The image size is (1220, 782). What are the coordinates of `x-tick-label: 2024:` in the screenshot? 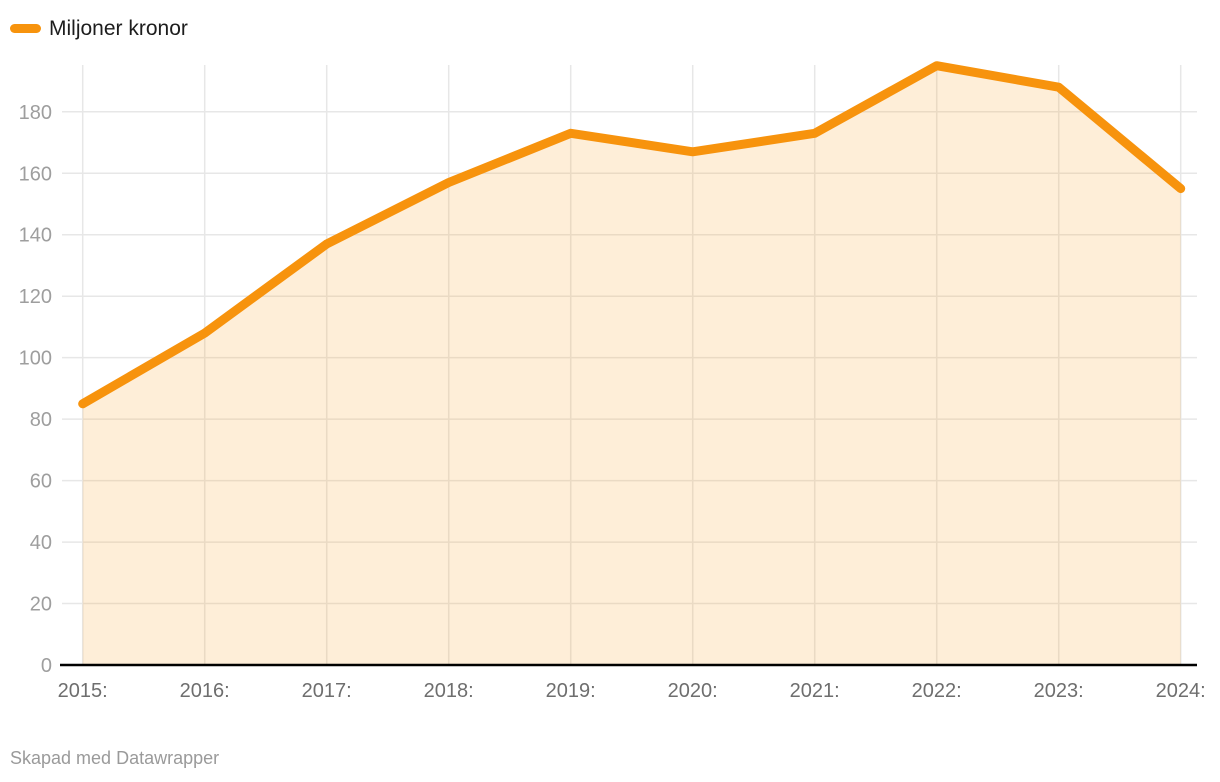 It's located at (1181, 691).